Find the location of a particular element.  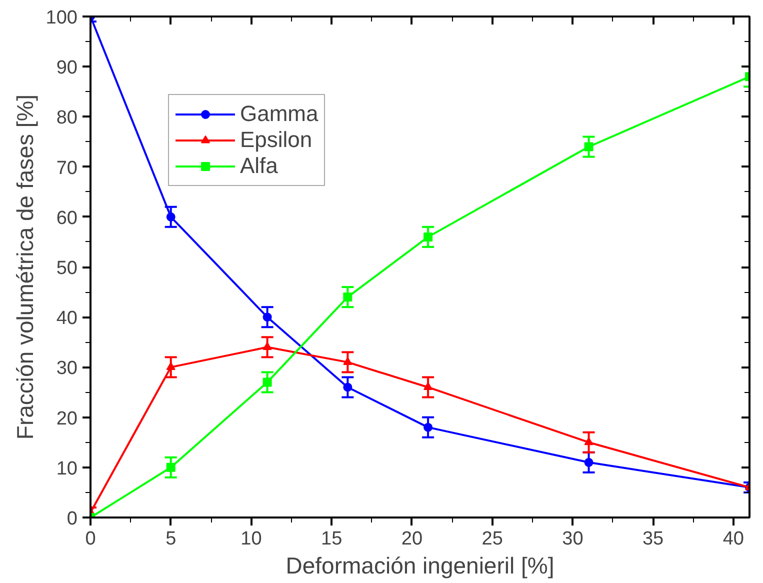

y-tick-label: 10 is located at coordinates (67, 469).